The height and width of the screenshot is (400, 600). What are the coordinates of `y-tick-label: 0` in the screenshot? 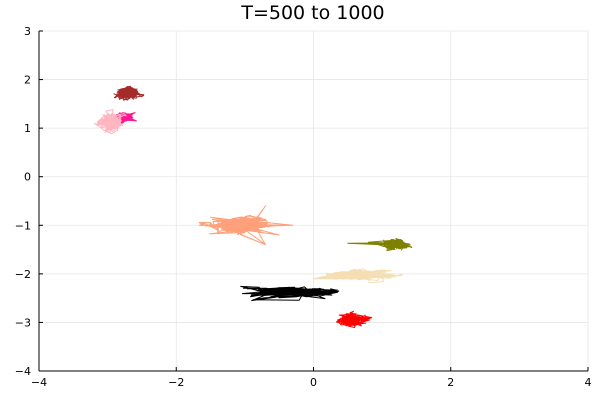 It's located at (27, 177).